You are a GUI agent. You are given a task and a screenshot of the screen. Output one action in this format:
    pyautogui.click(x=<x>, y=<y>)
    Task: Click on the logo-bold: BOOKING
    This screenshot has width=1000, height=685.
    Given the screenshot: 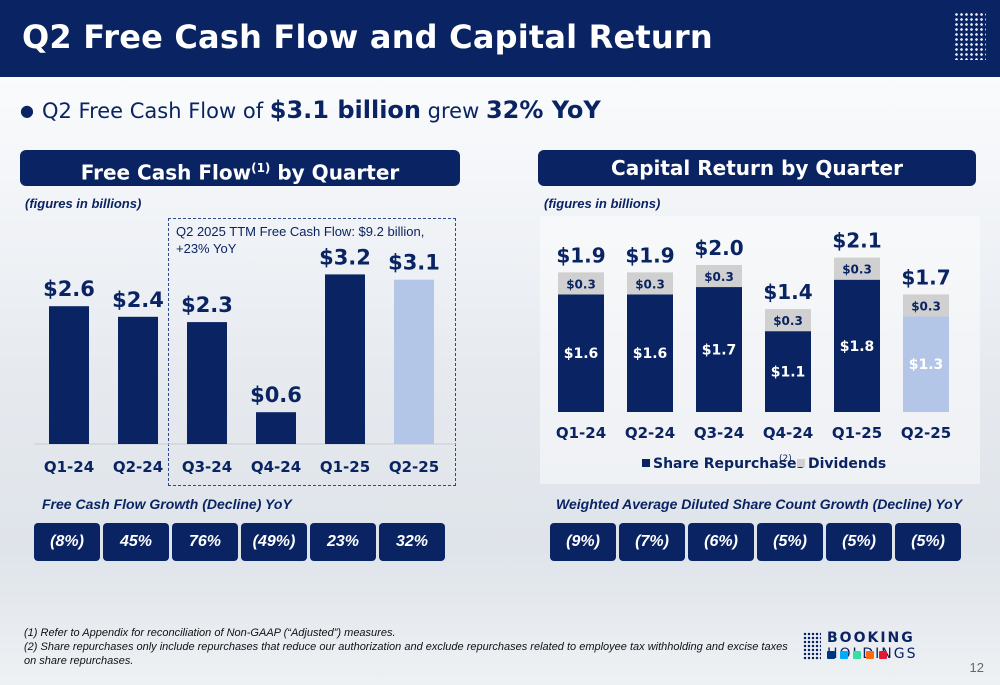 What is the action you would take?
    pyautogui.click(x=871, y=638)
    